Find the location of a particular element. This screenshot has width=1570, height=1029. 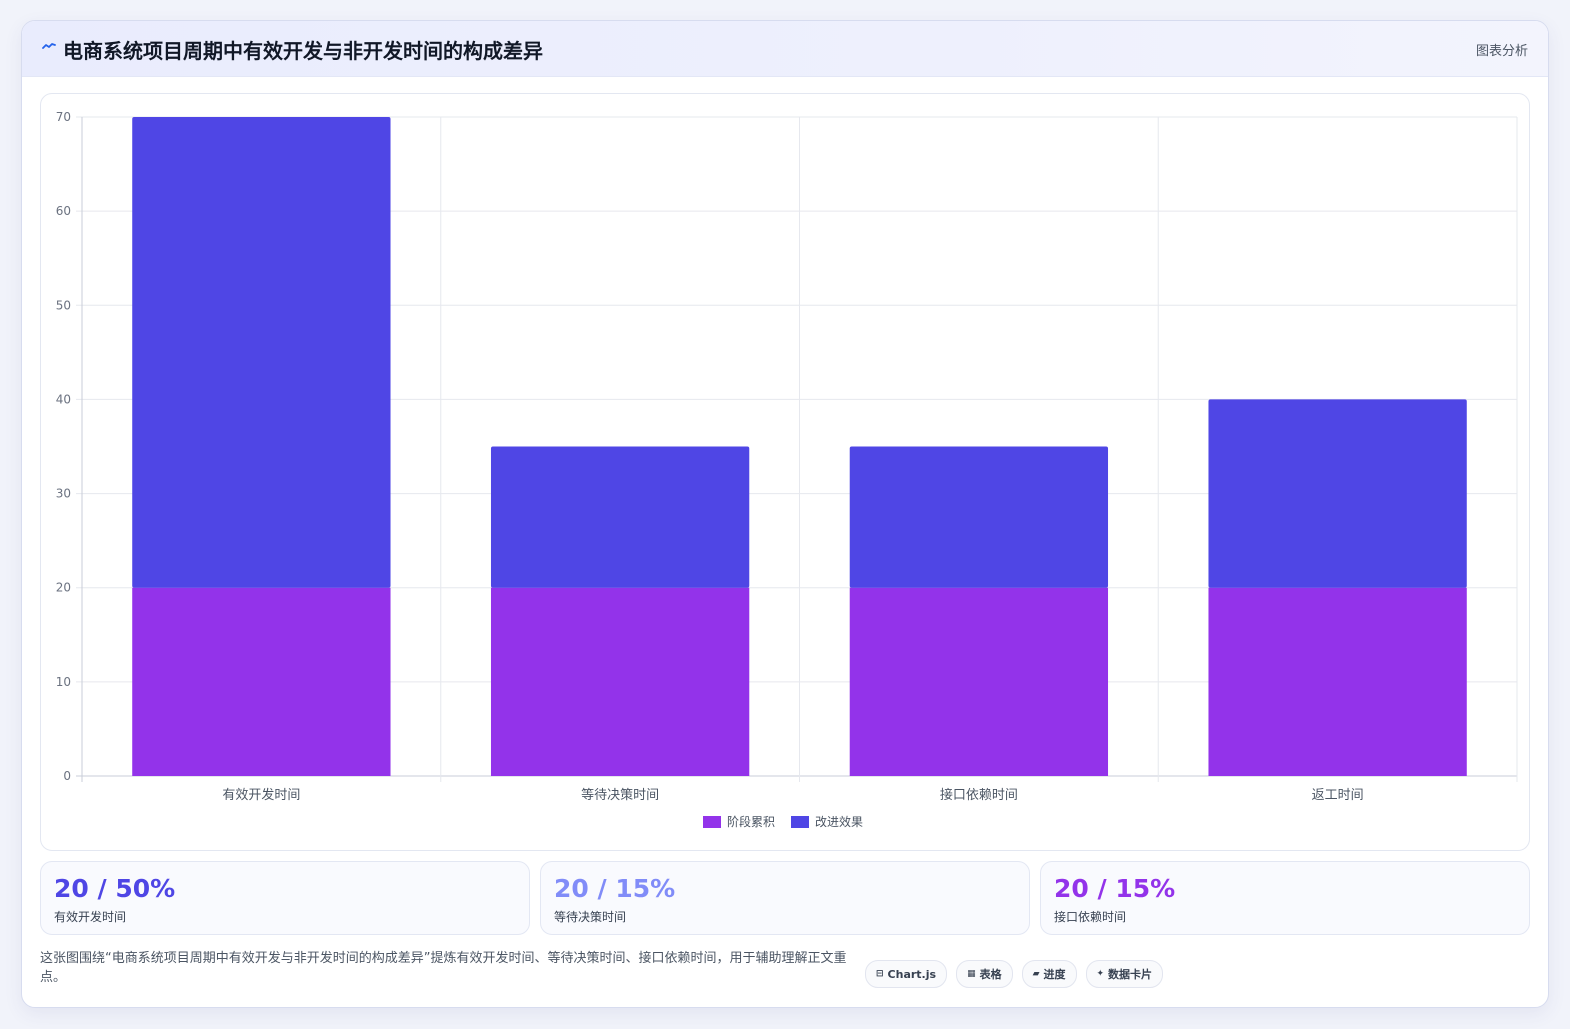

y-tick-label: 60 is located at coordinates (63, 211).